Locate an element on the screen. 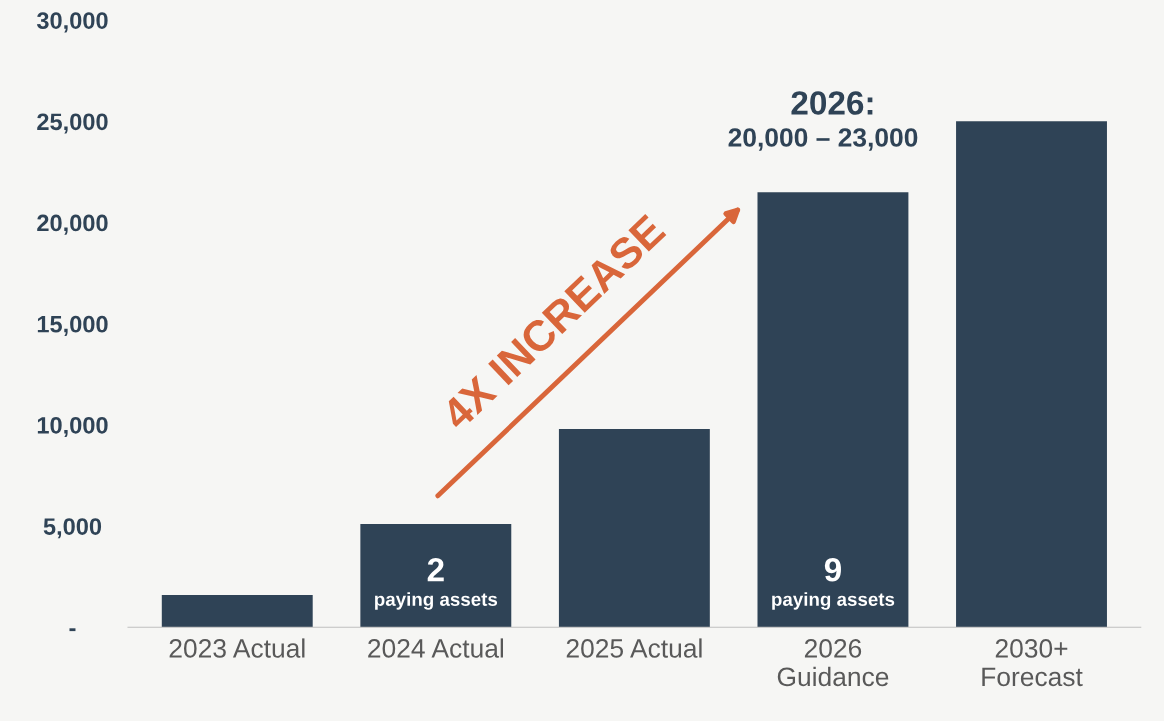 The height and width of the screenshot is (721, 1164). y-tick-label: 15,000 is located at coordinates (72, 325).